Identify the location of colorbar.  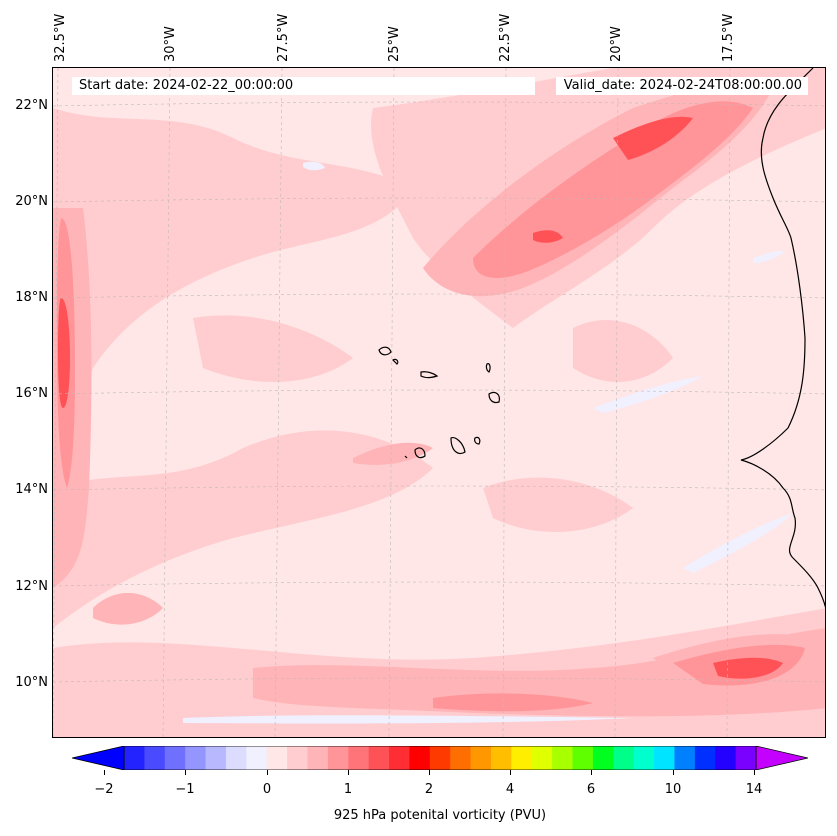
(440, 758).